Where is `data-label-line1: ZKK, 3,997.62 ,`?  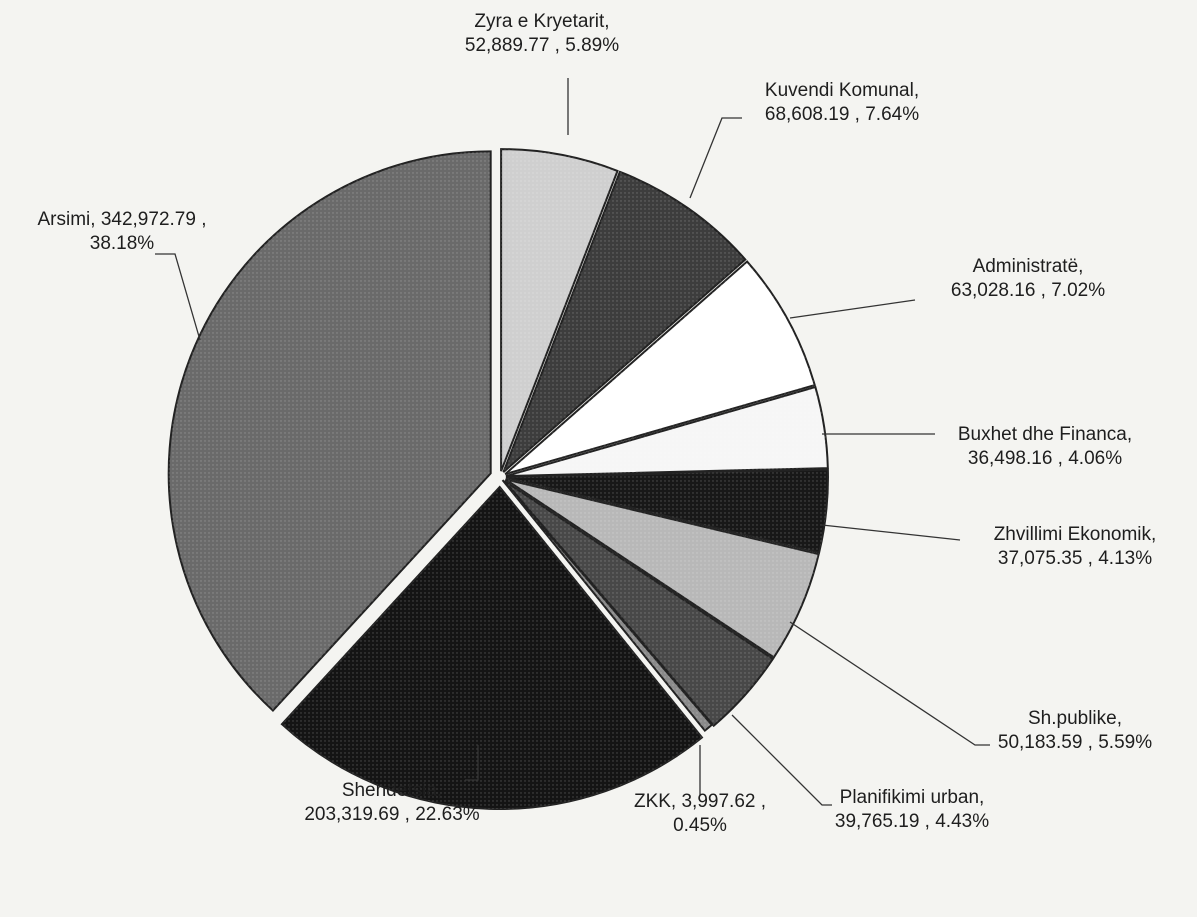 data-label-line1: ZKK, 3,997.62 , is located at coordinates (700, 801).